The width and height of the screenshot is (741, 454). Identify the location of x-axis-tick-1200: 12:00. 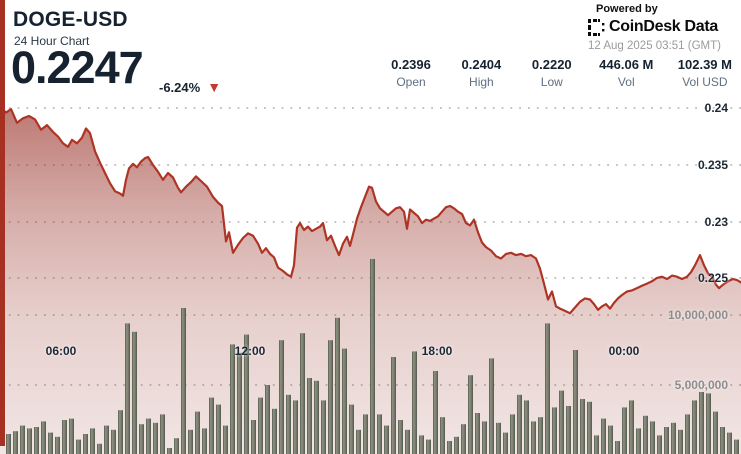
(250, 351).